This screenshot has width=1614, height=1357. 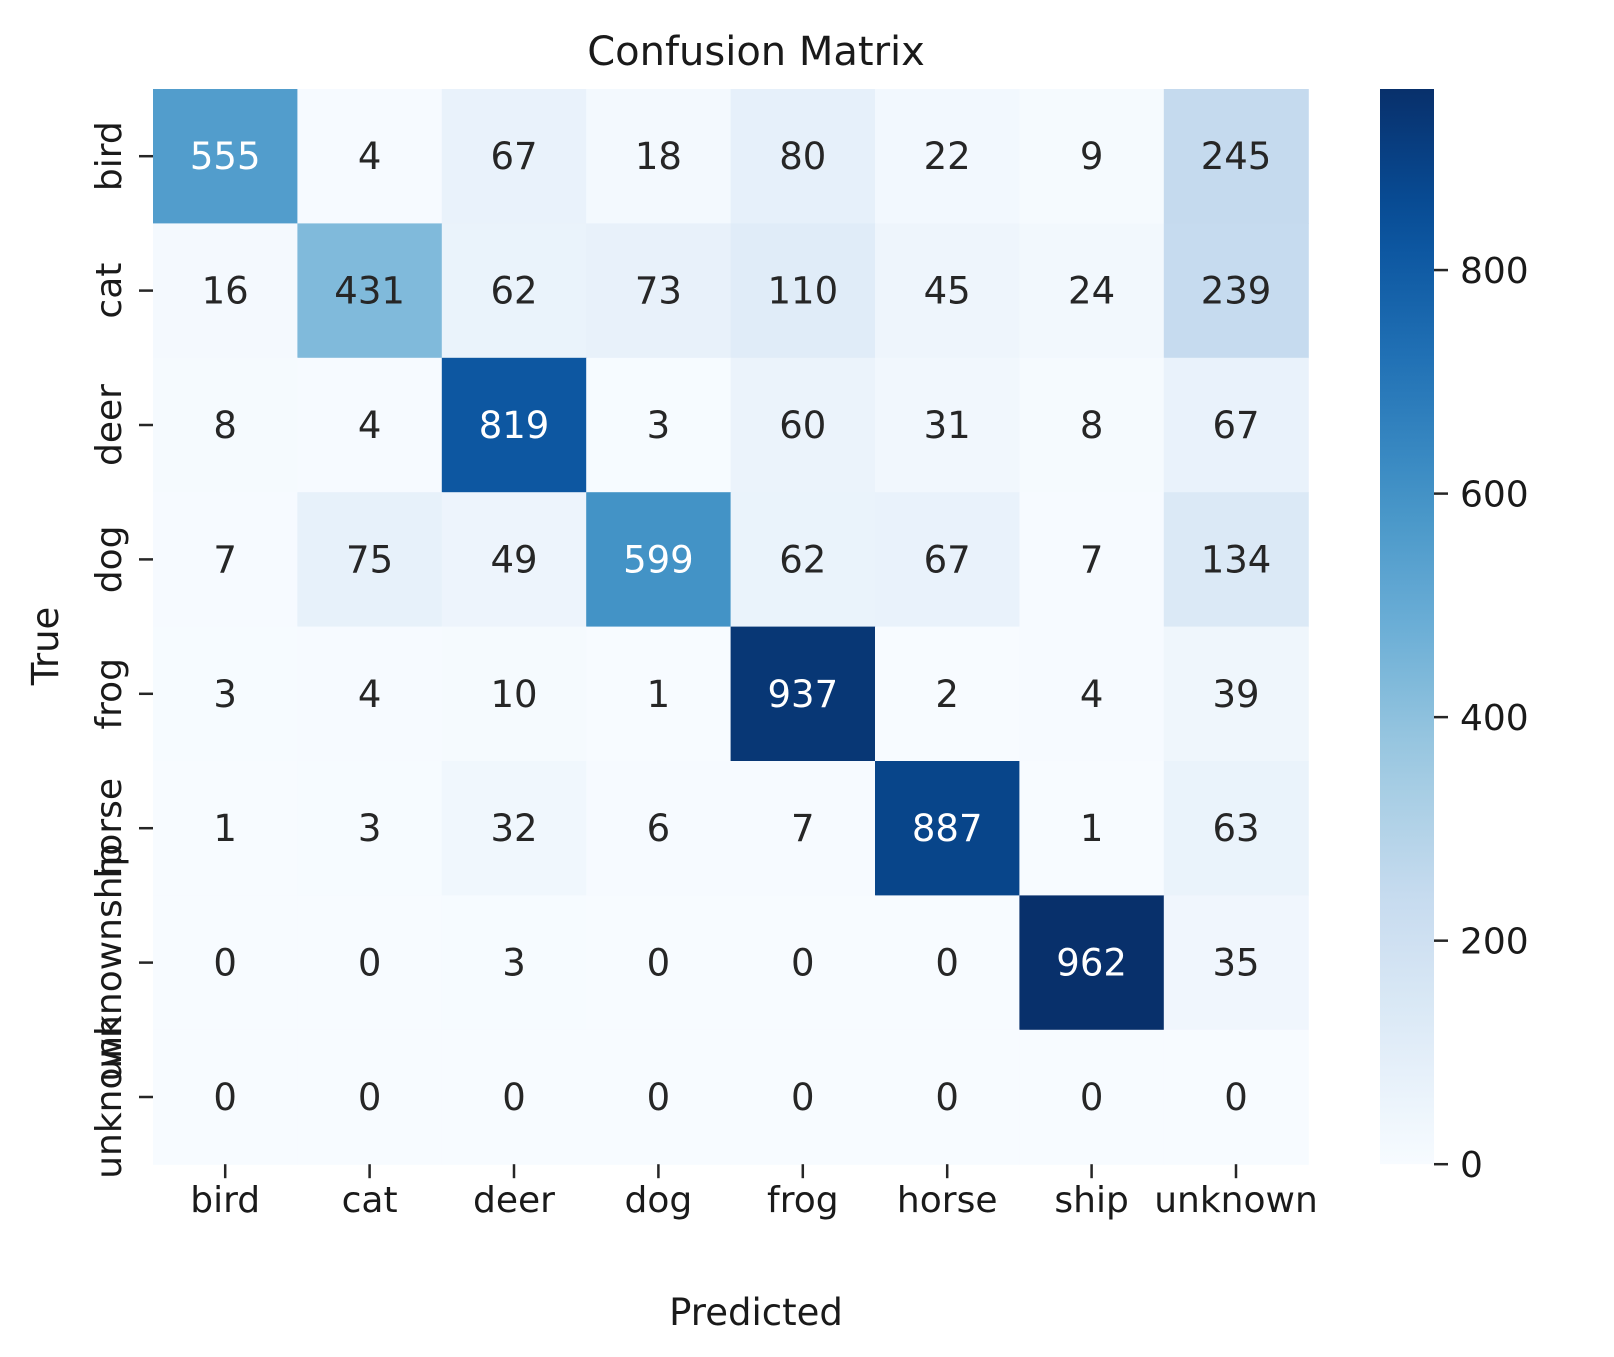 I want to click on cell-value-label: 10, so click(x=513, y=694).